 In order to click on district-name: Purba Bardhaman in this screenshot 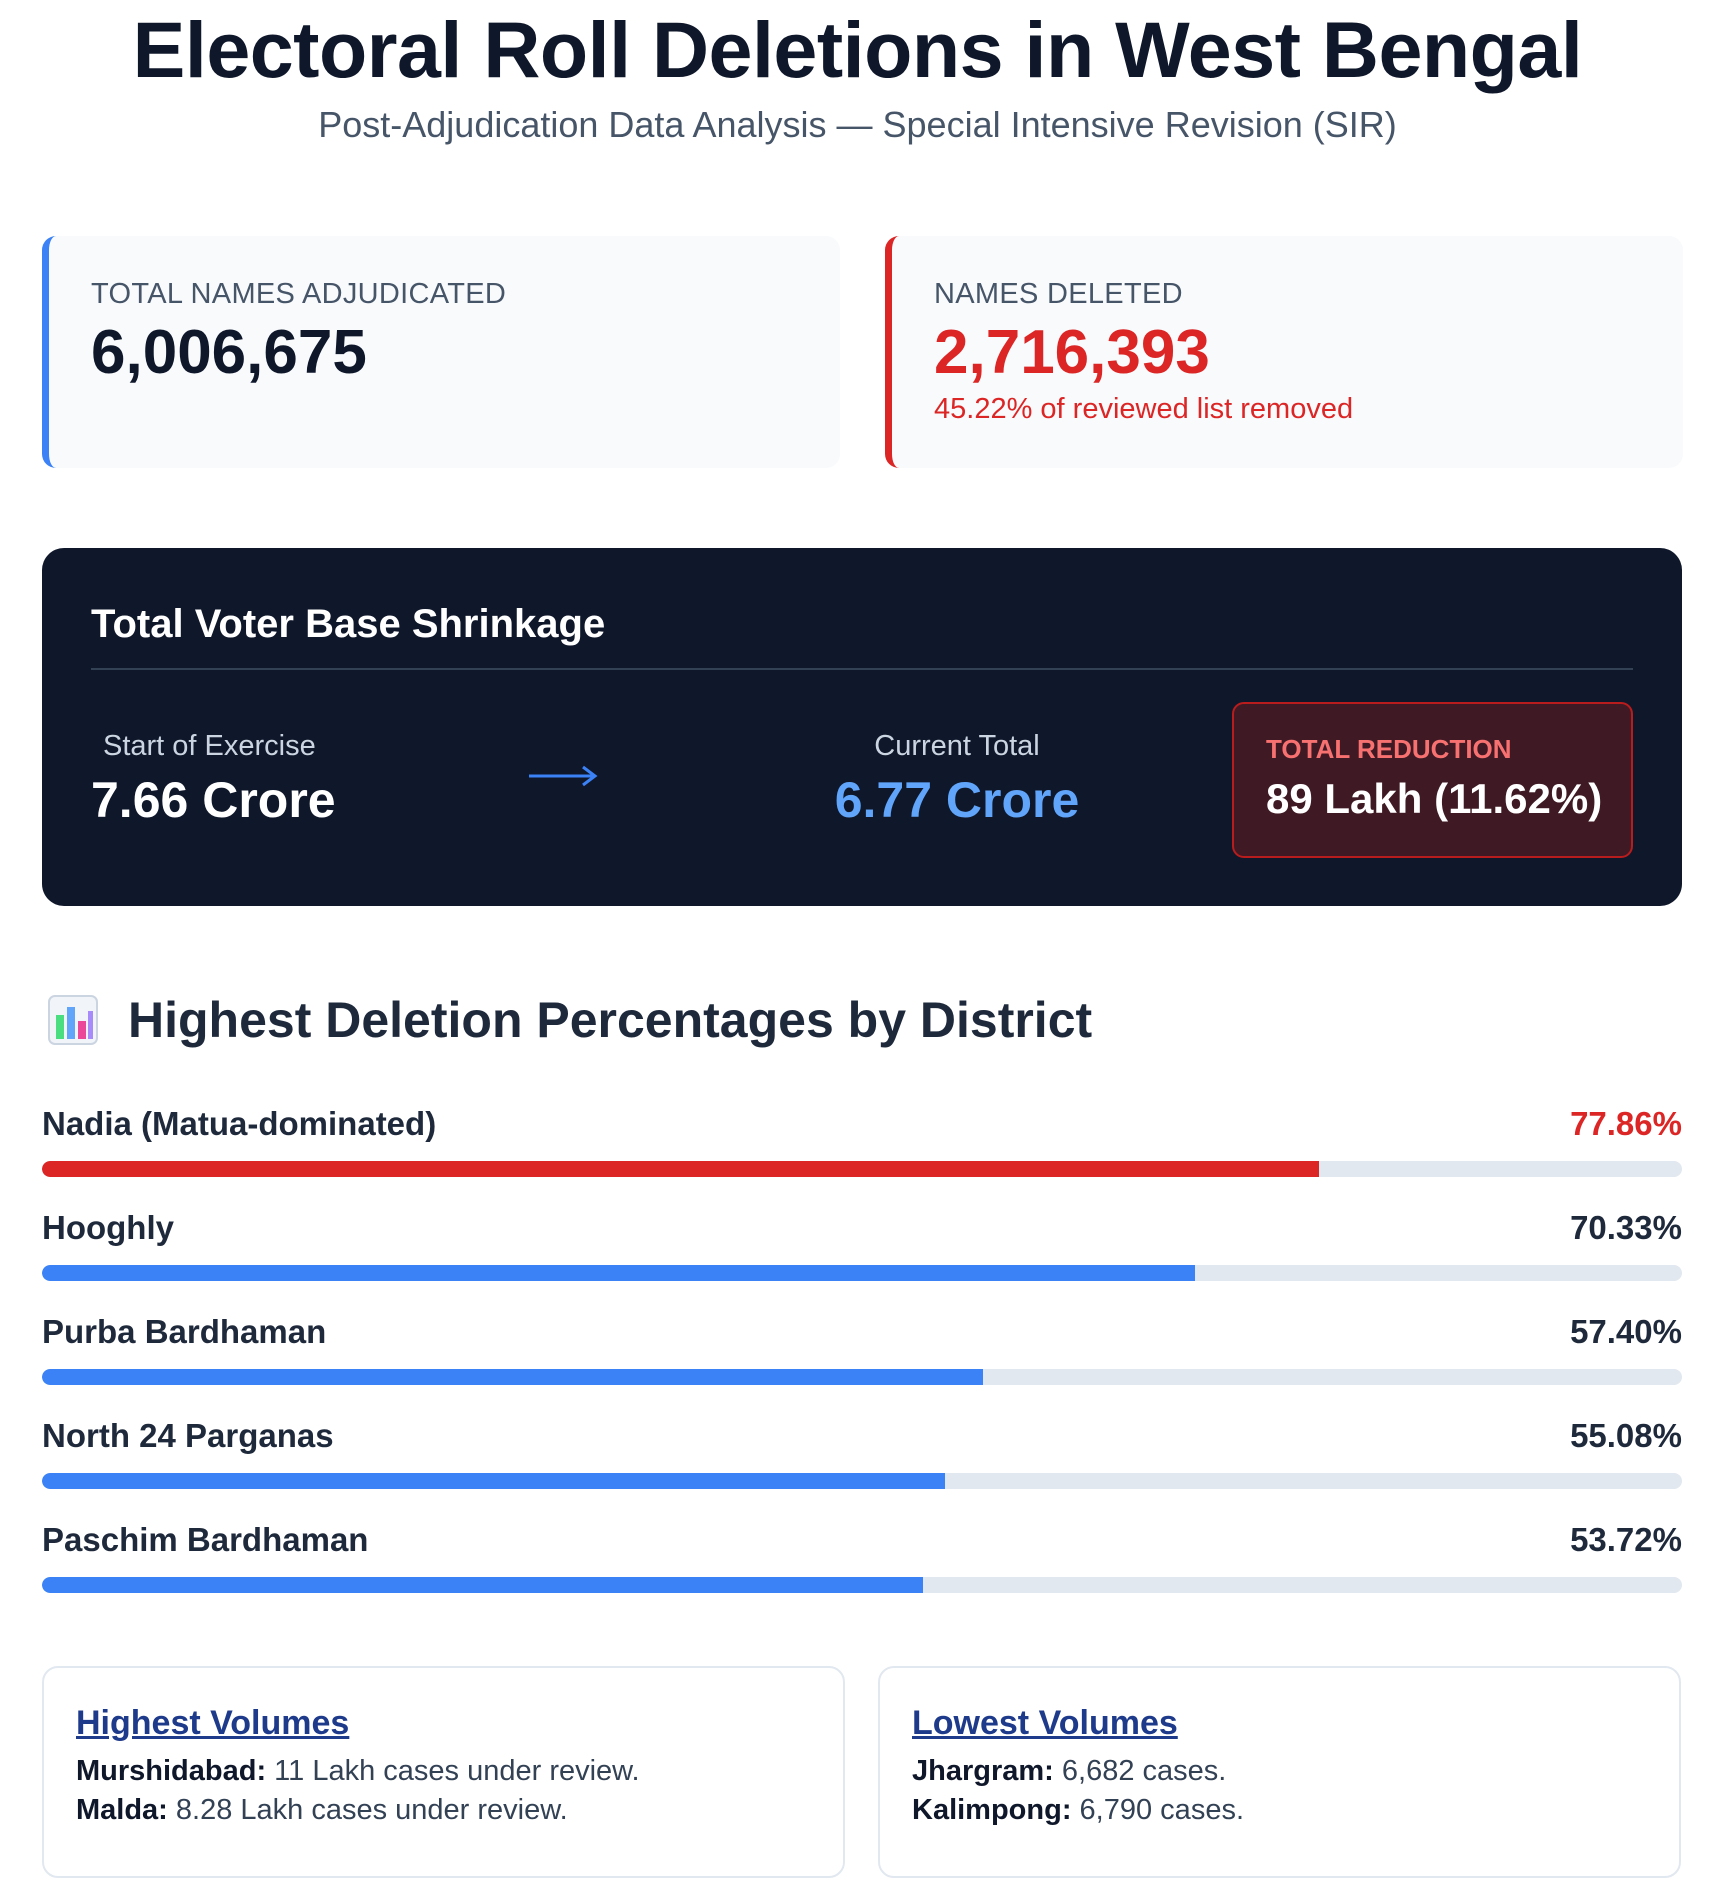, I will do `click(184, 1331)`.